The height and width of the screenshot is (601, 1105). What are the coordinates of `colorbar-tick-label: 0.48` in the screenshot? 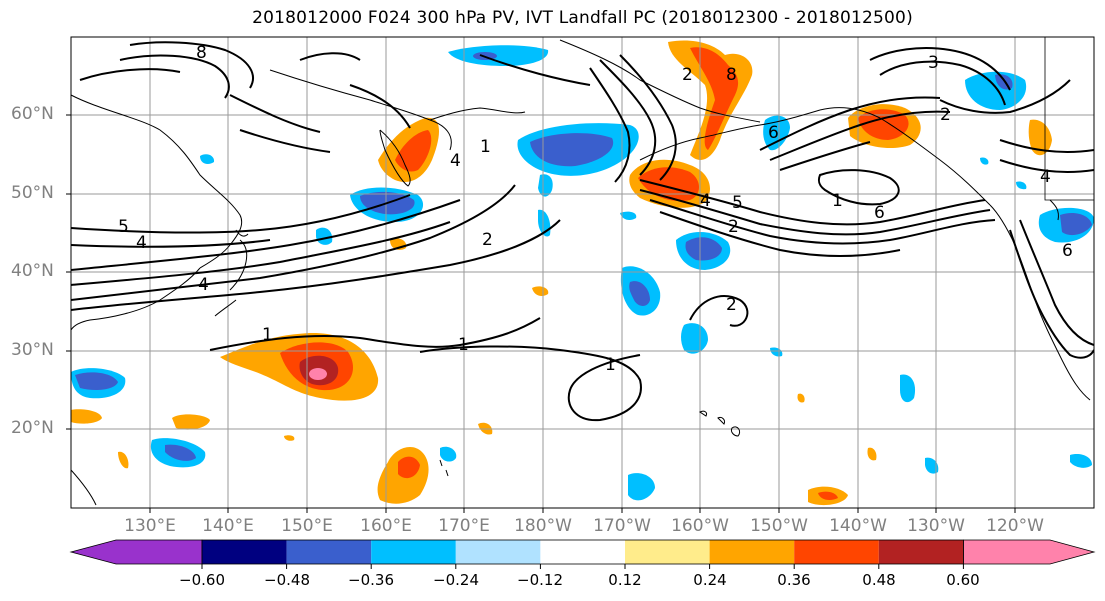 It's located at (879, 580).